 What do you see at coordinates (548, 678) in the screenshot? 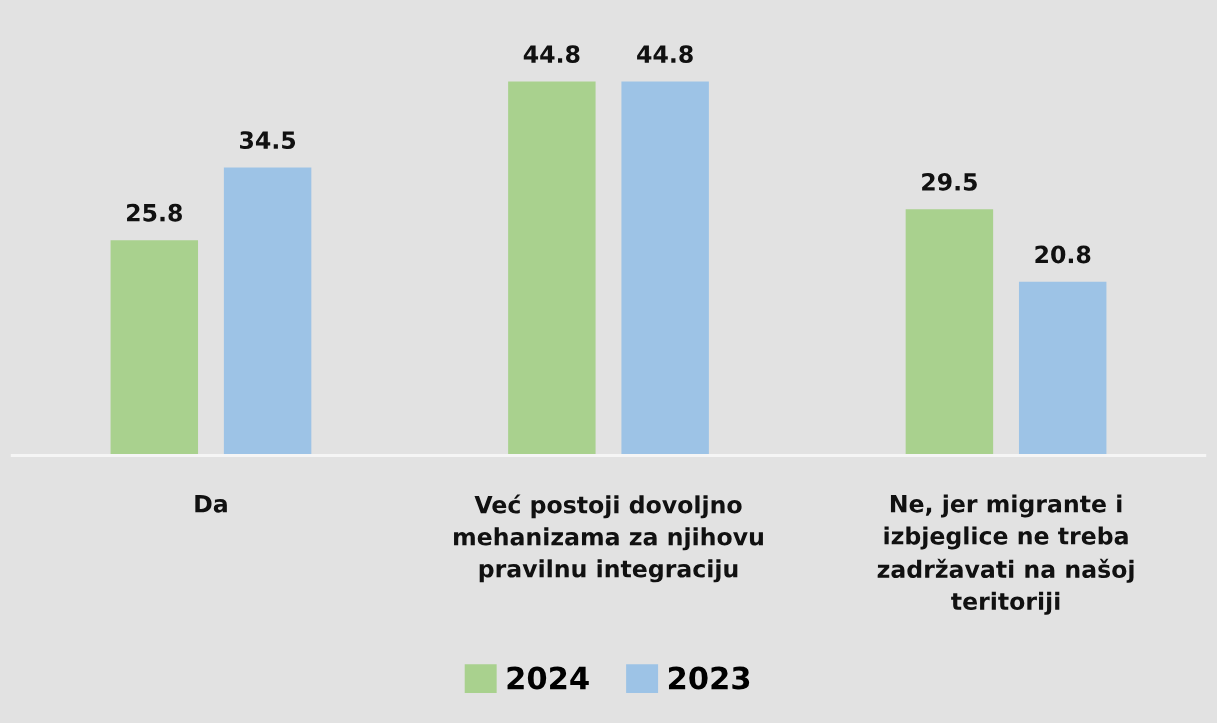
I see `legend-label: 2024` at bounding box center [548, 678].